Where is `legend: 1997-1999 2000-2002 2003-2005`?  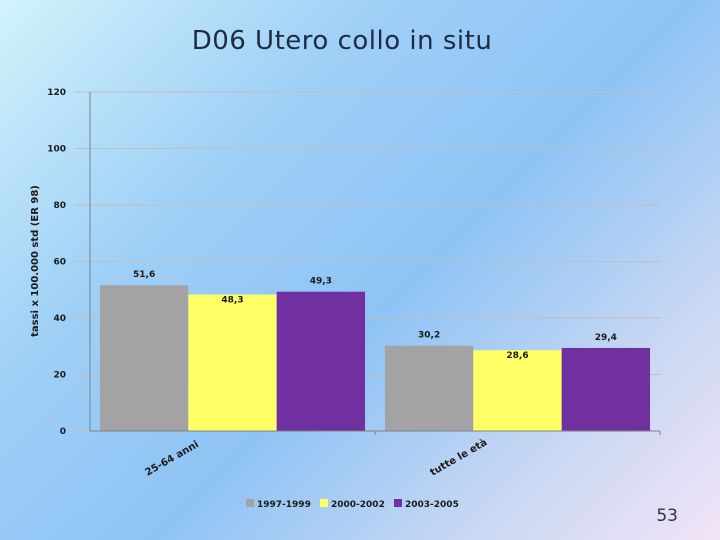
legend: 1997-1999 2000-2002 2003-2005 is located at coordinates (352, 504).